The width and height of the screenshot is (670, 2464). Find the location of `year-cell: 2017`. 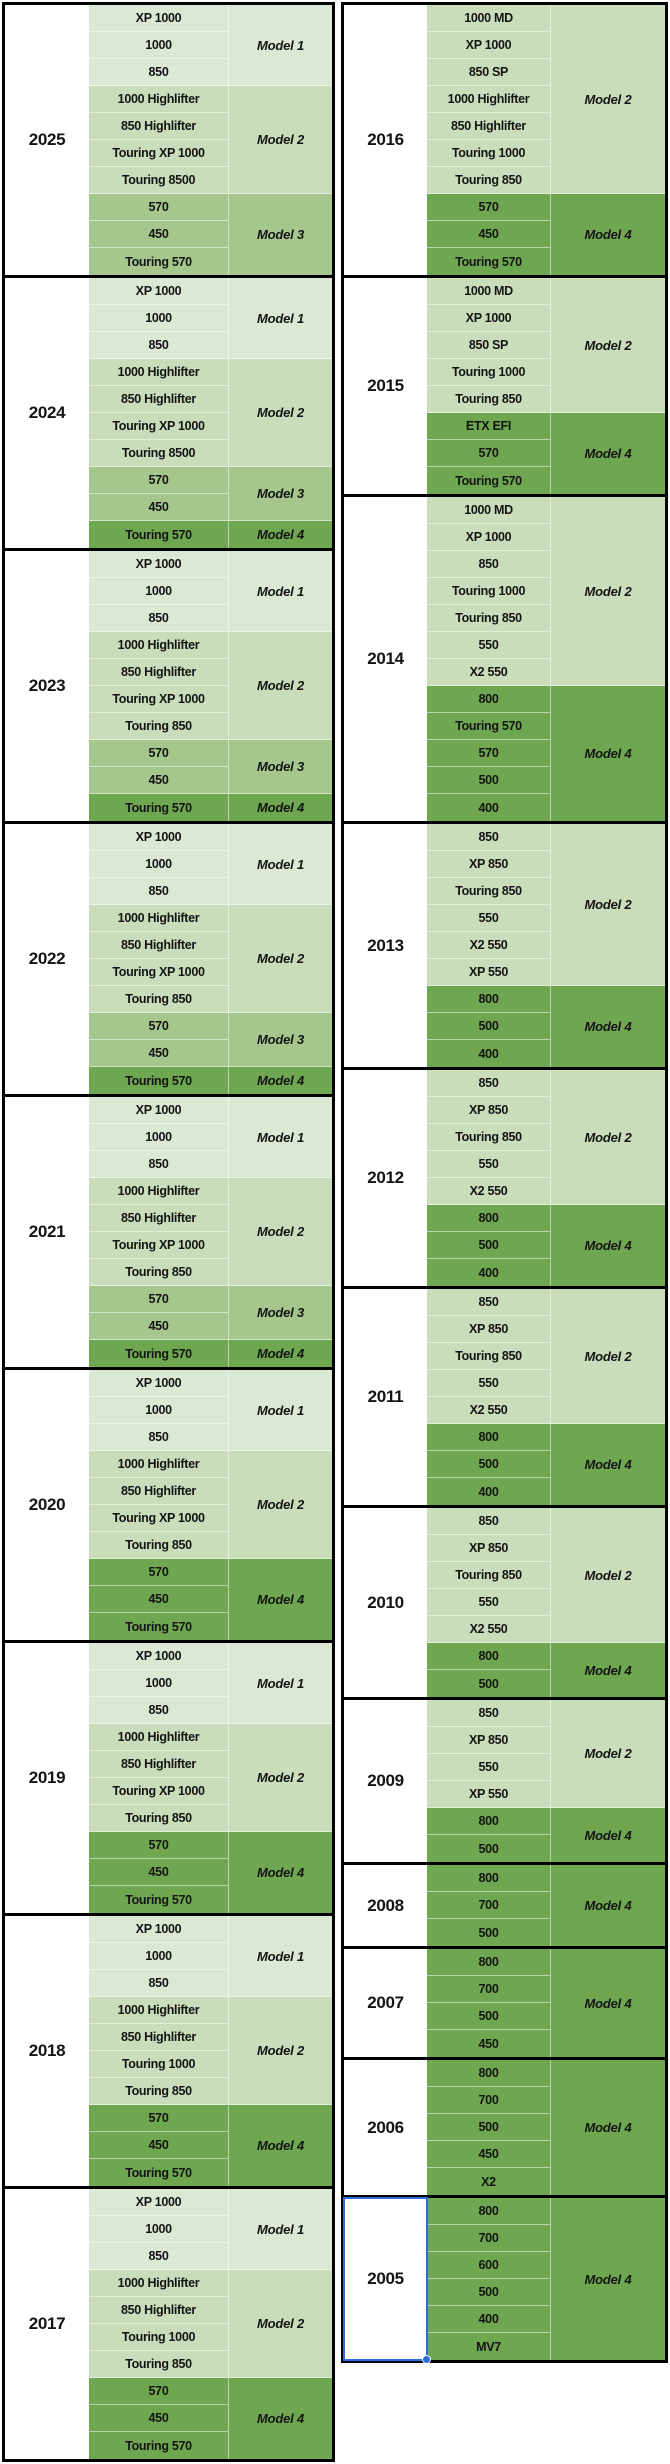

year-cell: 2017 is located at coordinates (47, 2324).